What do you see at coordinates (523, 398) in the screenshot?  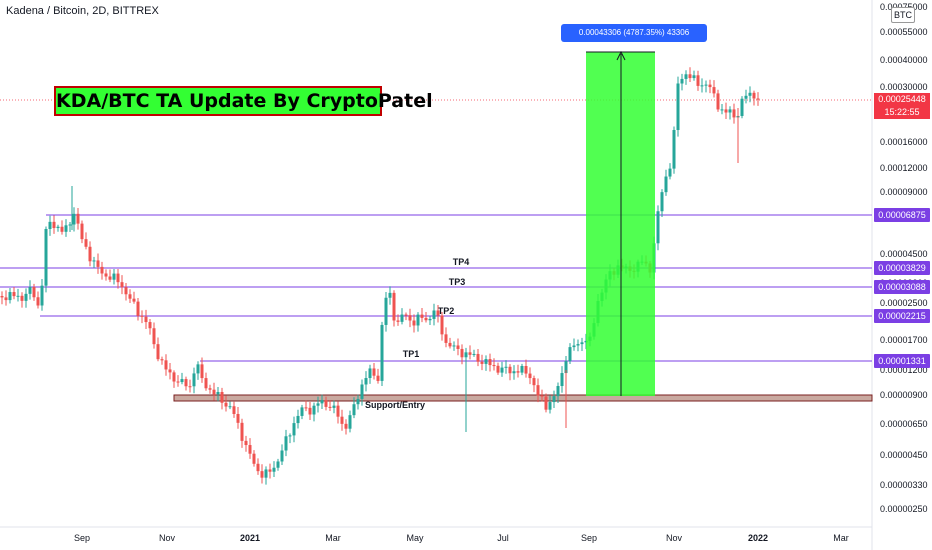 I see `support-zone` at bounding box center [523, 398].